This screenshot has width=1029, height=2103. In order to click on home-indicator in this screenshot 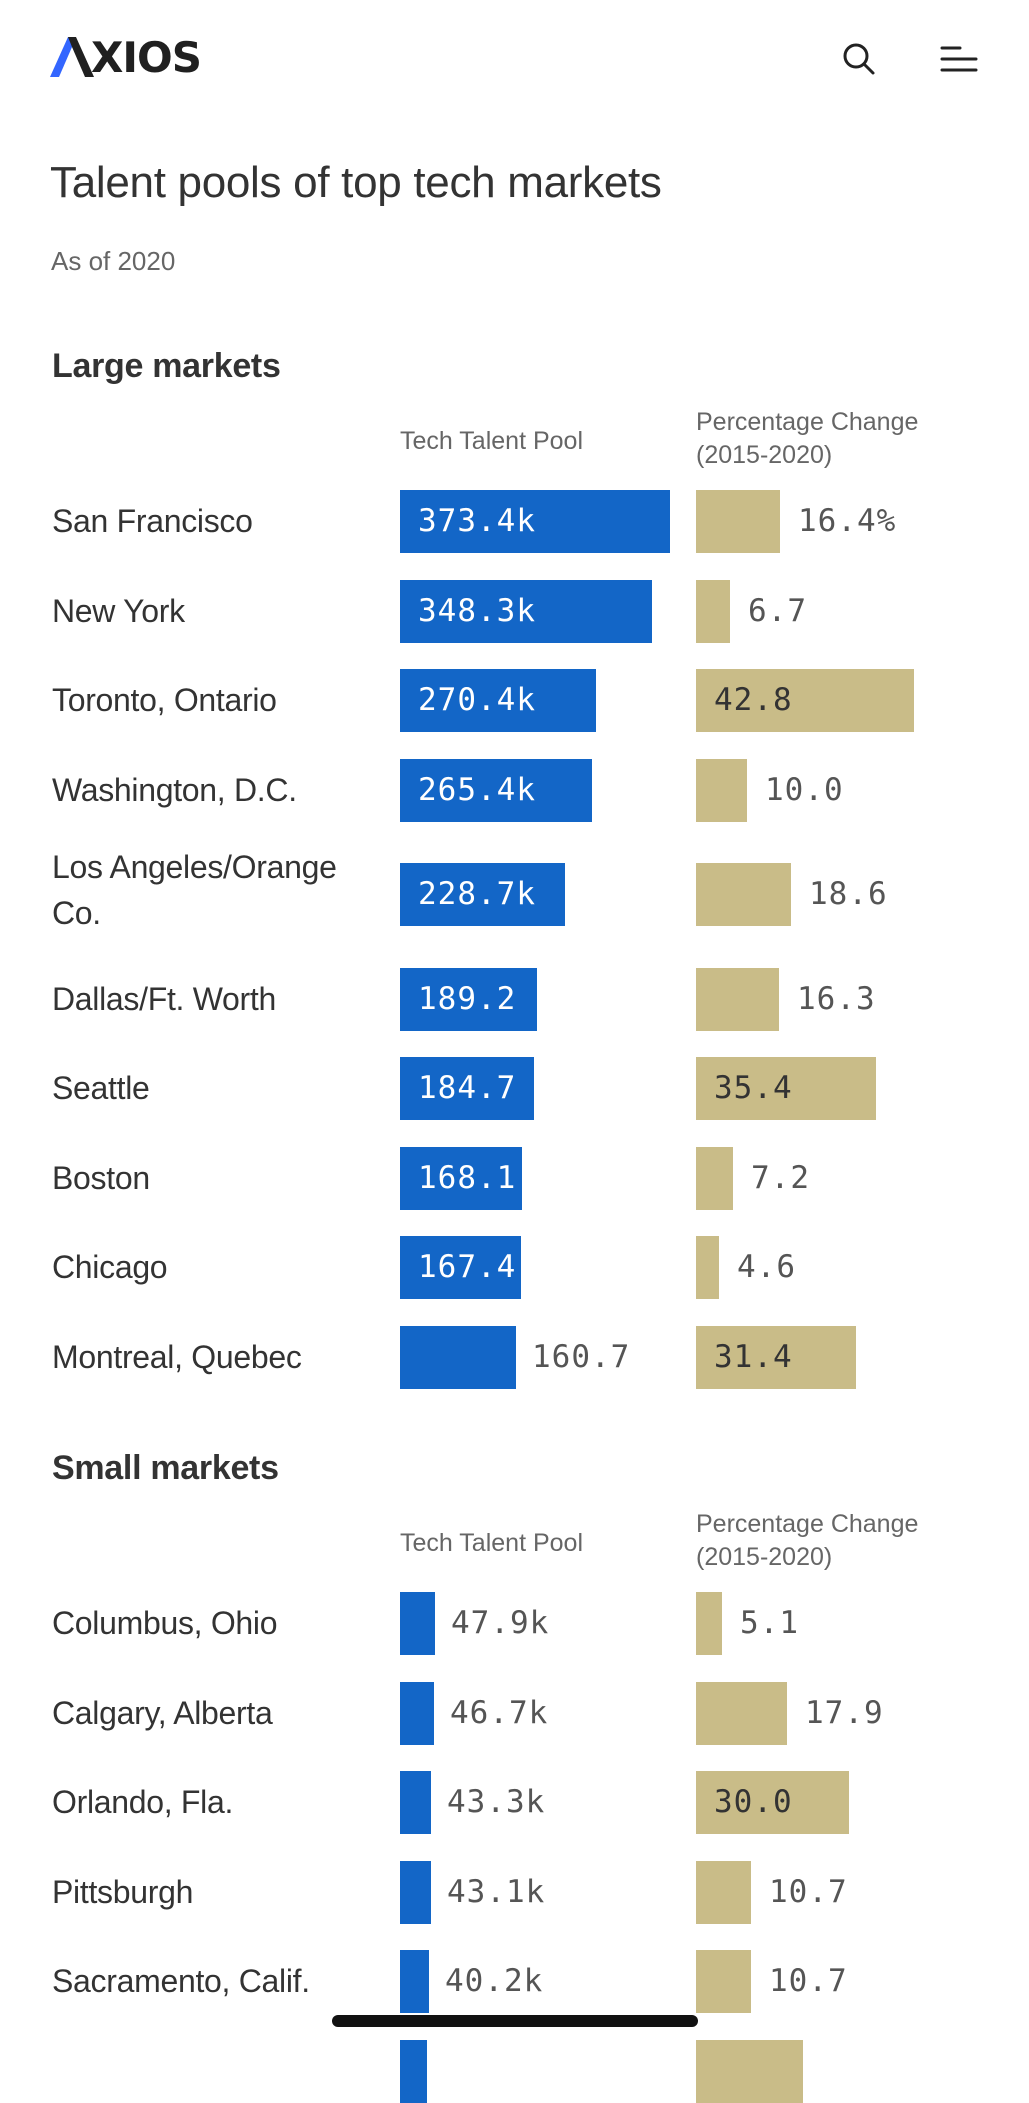, I will do `click(515, 2021)`.